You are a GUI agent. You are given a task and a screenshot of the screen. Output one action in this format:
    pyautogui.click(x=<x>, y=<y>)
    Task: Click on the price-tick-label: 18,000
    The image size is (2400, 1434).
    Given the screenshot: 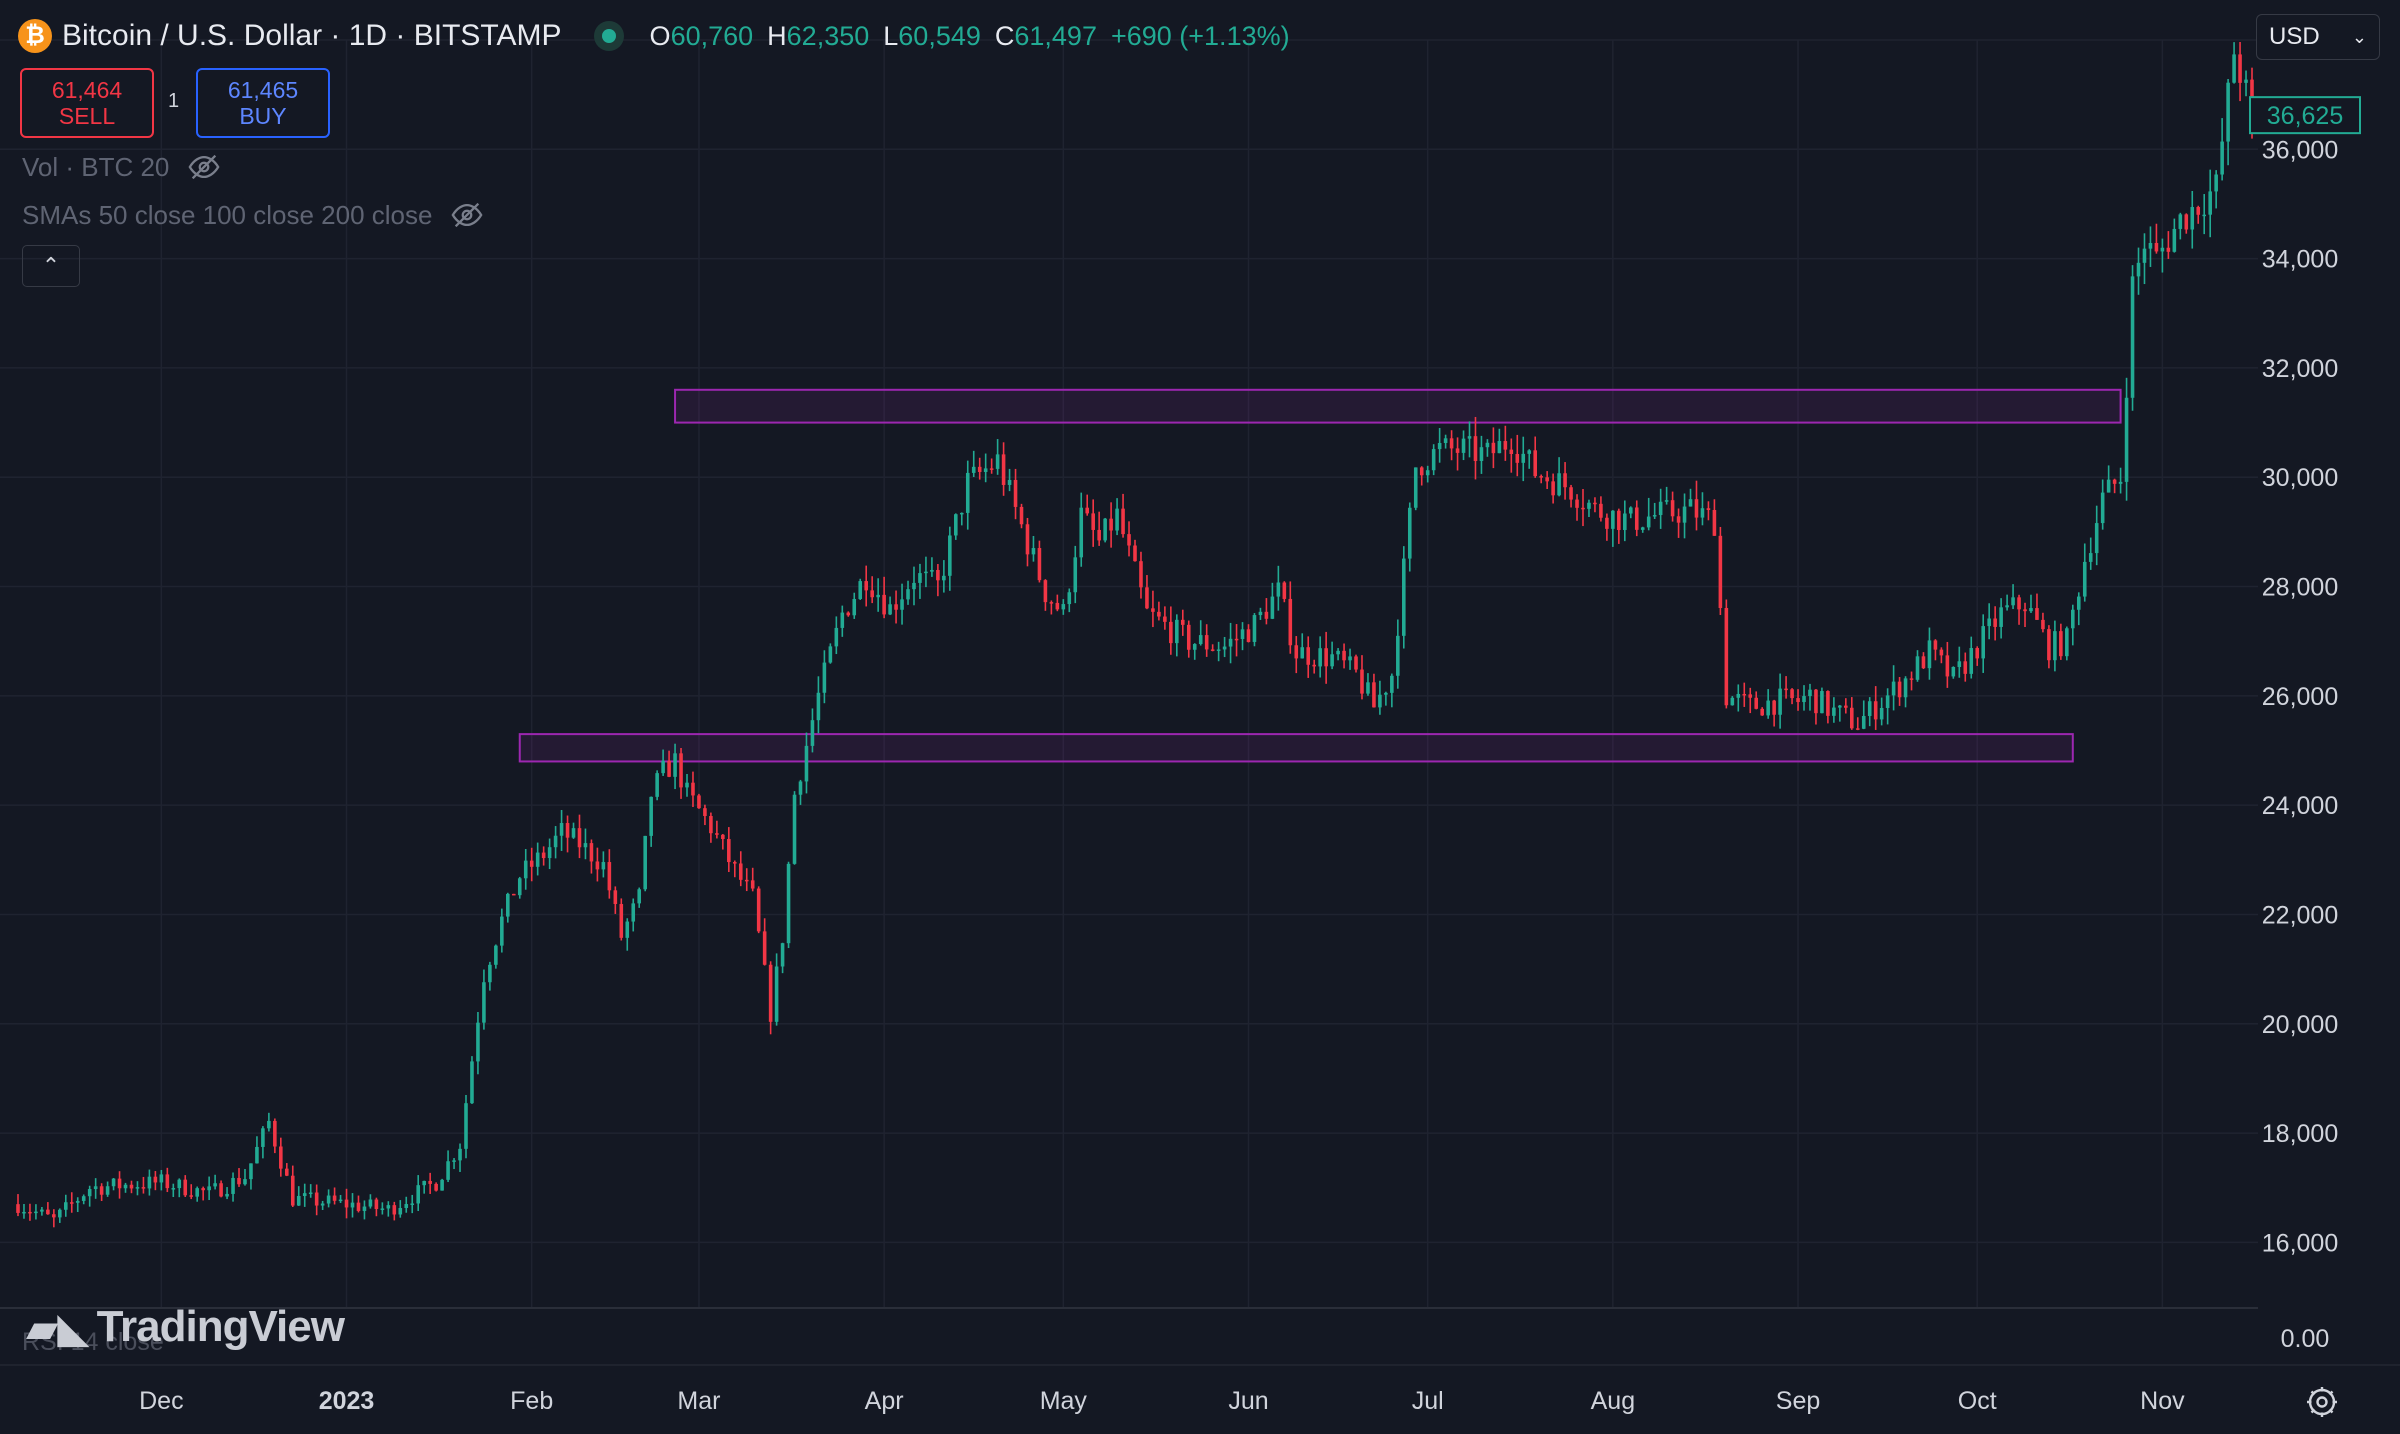 What is the action you would take?
    pyautogui.click(x=2300, y=1134)
    